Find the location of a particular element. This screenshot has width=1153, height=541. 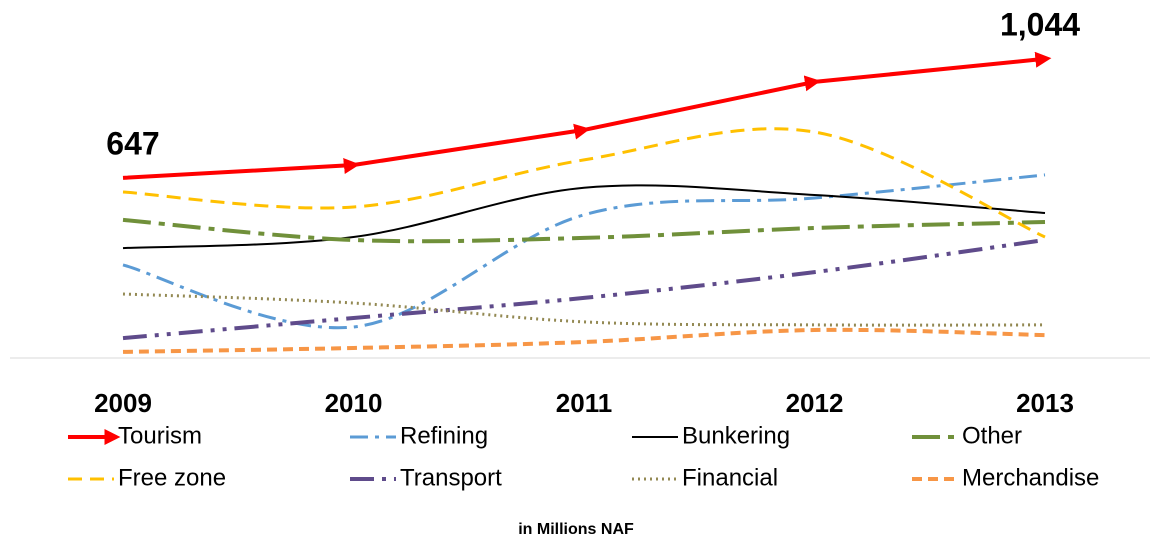

legend-label: Other is located at coordinates (992, 435).